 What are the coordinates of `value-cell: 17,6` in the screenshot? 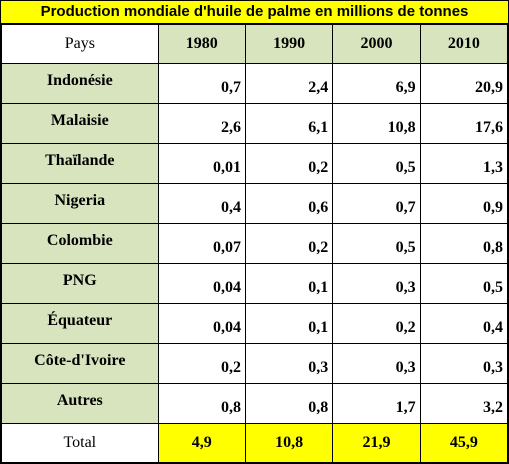 It's located at (464, 123).